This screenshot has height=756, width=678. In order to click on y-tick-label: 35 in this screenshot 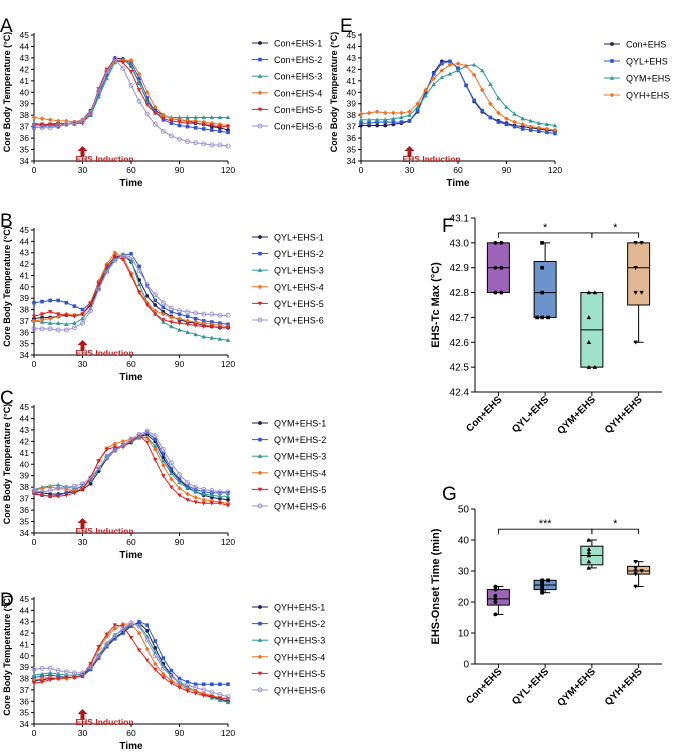, I will do `click(25, 150)`.